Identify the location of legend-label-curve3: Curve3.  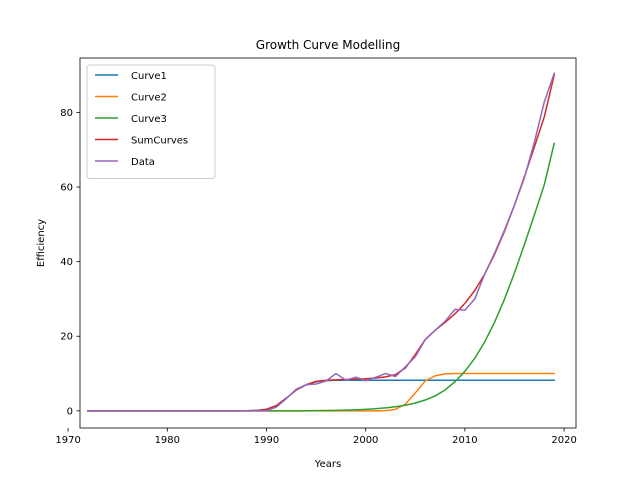
(149, 119).